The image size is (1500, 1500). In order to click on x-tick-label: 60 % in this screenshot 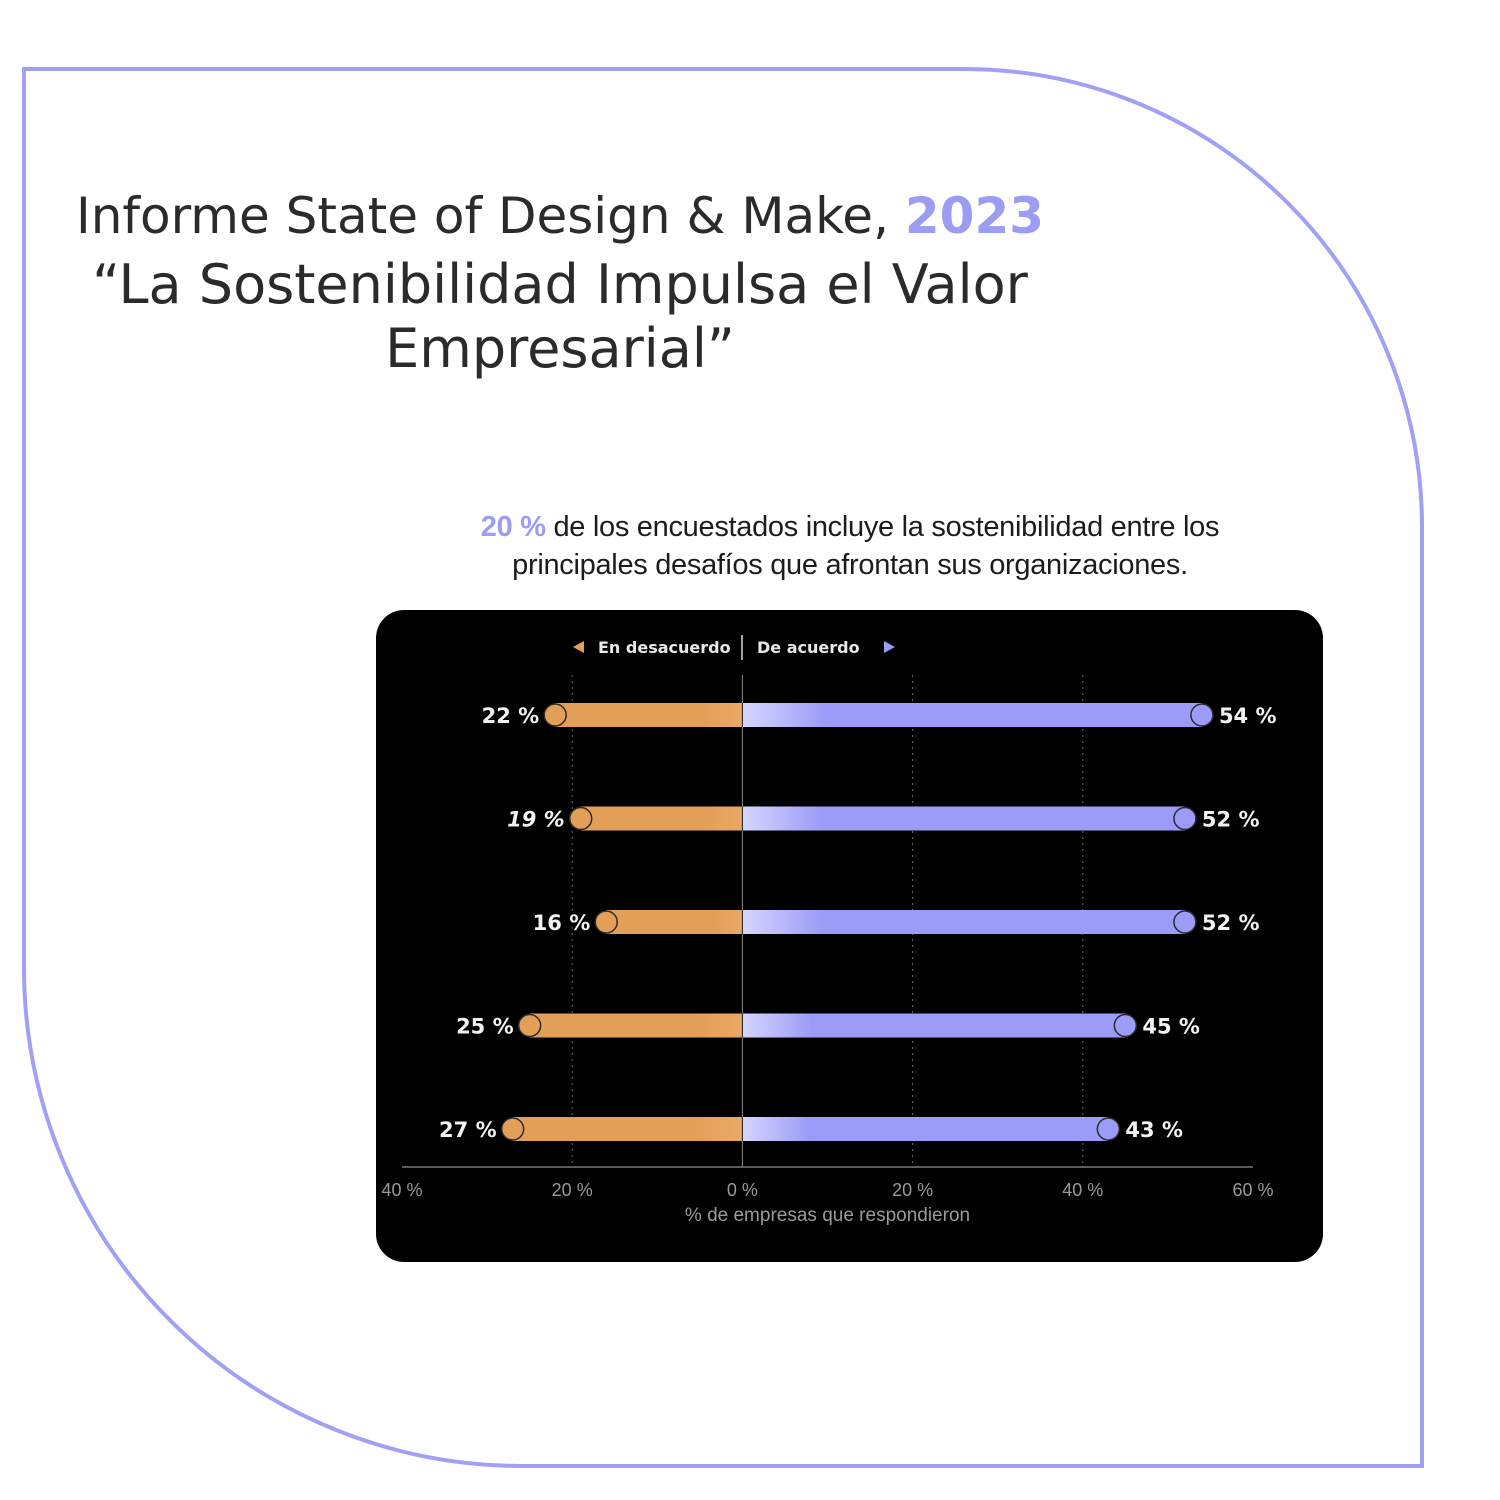, I will do `click(1252, 1190)`.